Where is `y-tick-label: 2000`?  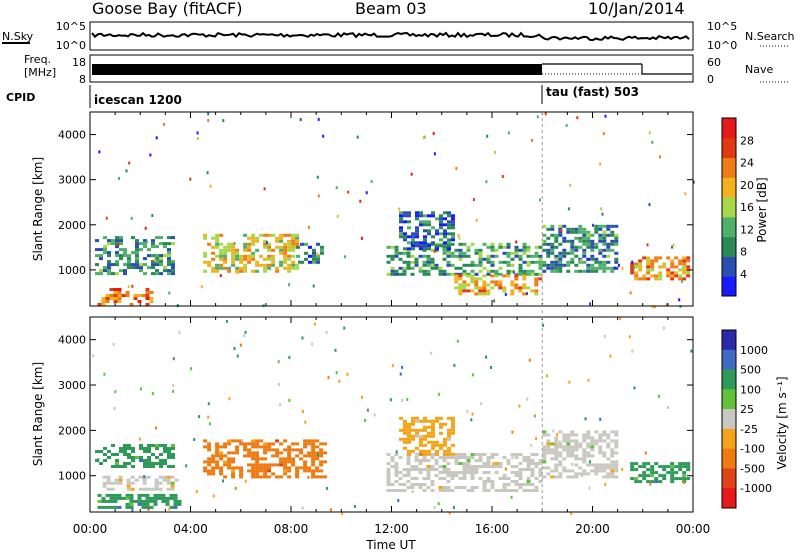 y-tick-label: 2000 is located at coordinates (72, 225).